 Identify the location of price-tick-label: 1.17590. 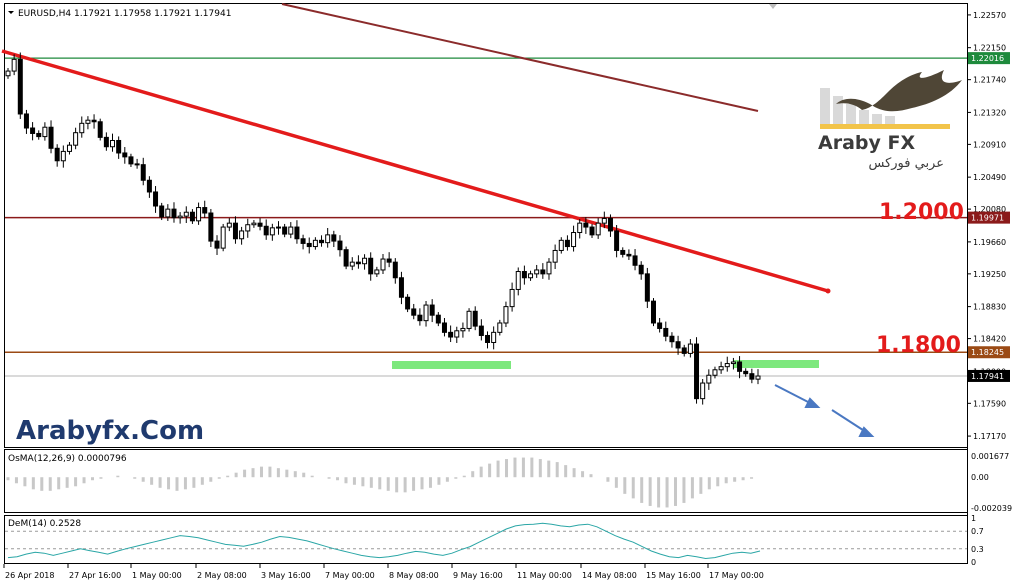
(989, 403).